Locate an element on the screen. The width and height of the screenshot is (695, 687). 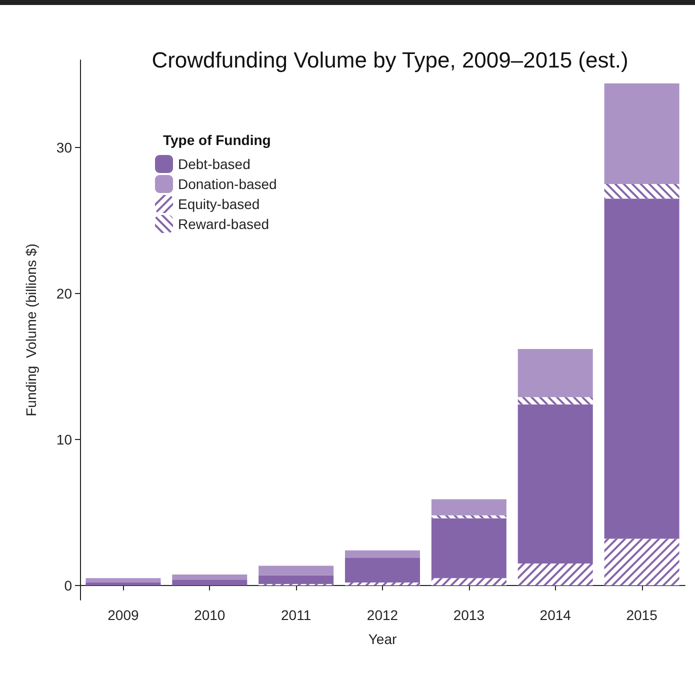
x-axis-title: Year is located at coordinates (382, 639).